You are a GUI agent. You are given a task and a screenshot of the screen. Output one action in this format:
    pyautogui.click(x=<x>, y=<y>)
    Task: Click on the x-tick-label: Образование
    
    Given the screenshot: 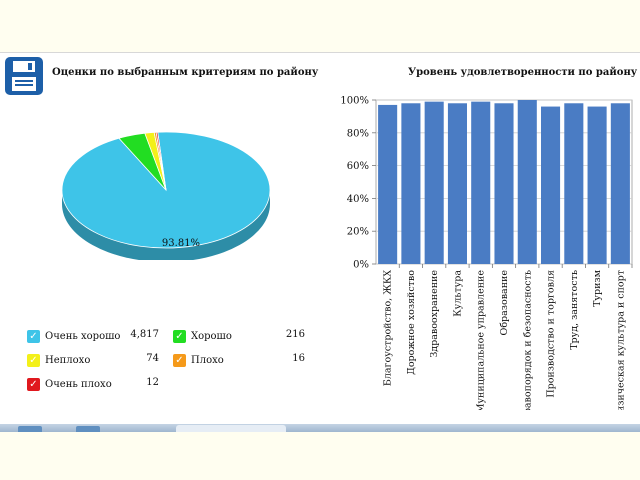 What is the action you would take?
    pyautogui.click(x=504, y=303)
    